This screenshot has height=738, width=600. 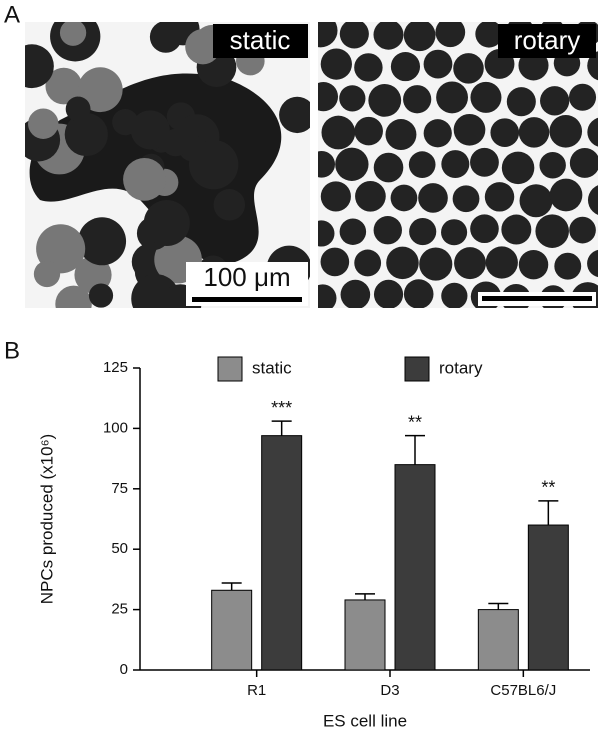 I want to click on x-tick-label: R1, so click(x=256, y=690).